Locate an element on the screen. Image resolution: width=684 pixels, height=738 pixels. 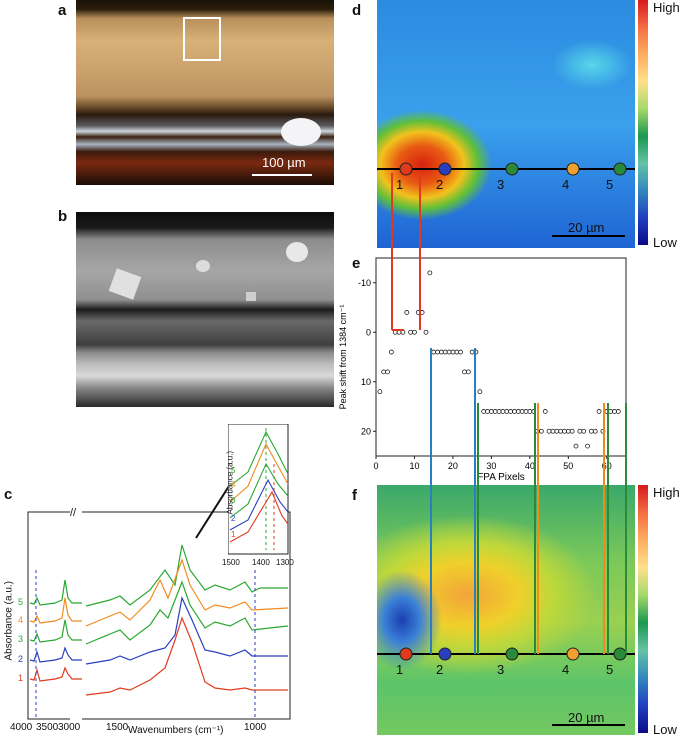
scale-label-a: 100 µm is located at coordinates (284, 162).